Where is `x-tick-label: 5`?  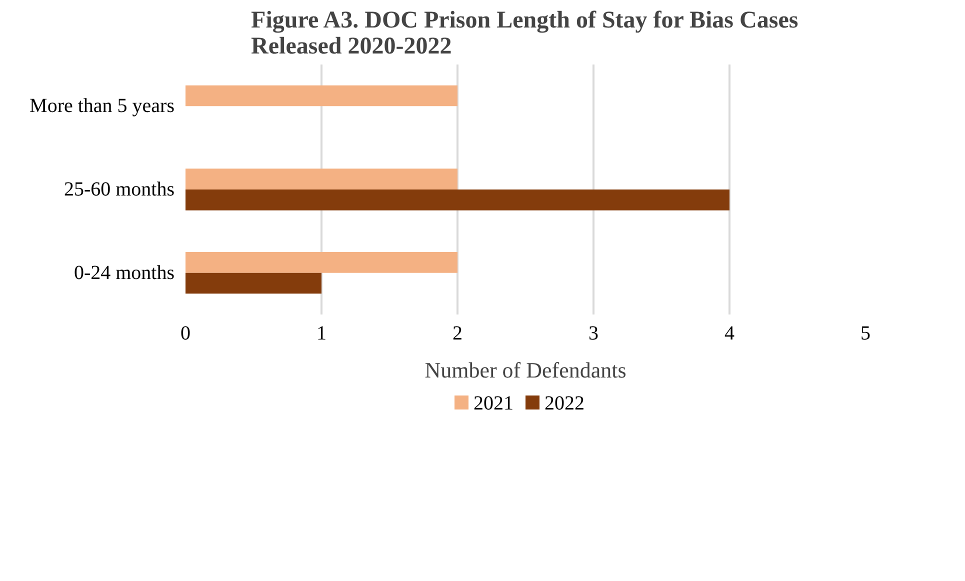
x-tick-label: 5 is located at coordinates (865, 333).